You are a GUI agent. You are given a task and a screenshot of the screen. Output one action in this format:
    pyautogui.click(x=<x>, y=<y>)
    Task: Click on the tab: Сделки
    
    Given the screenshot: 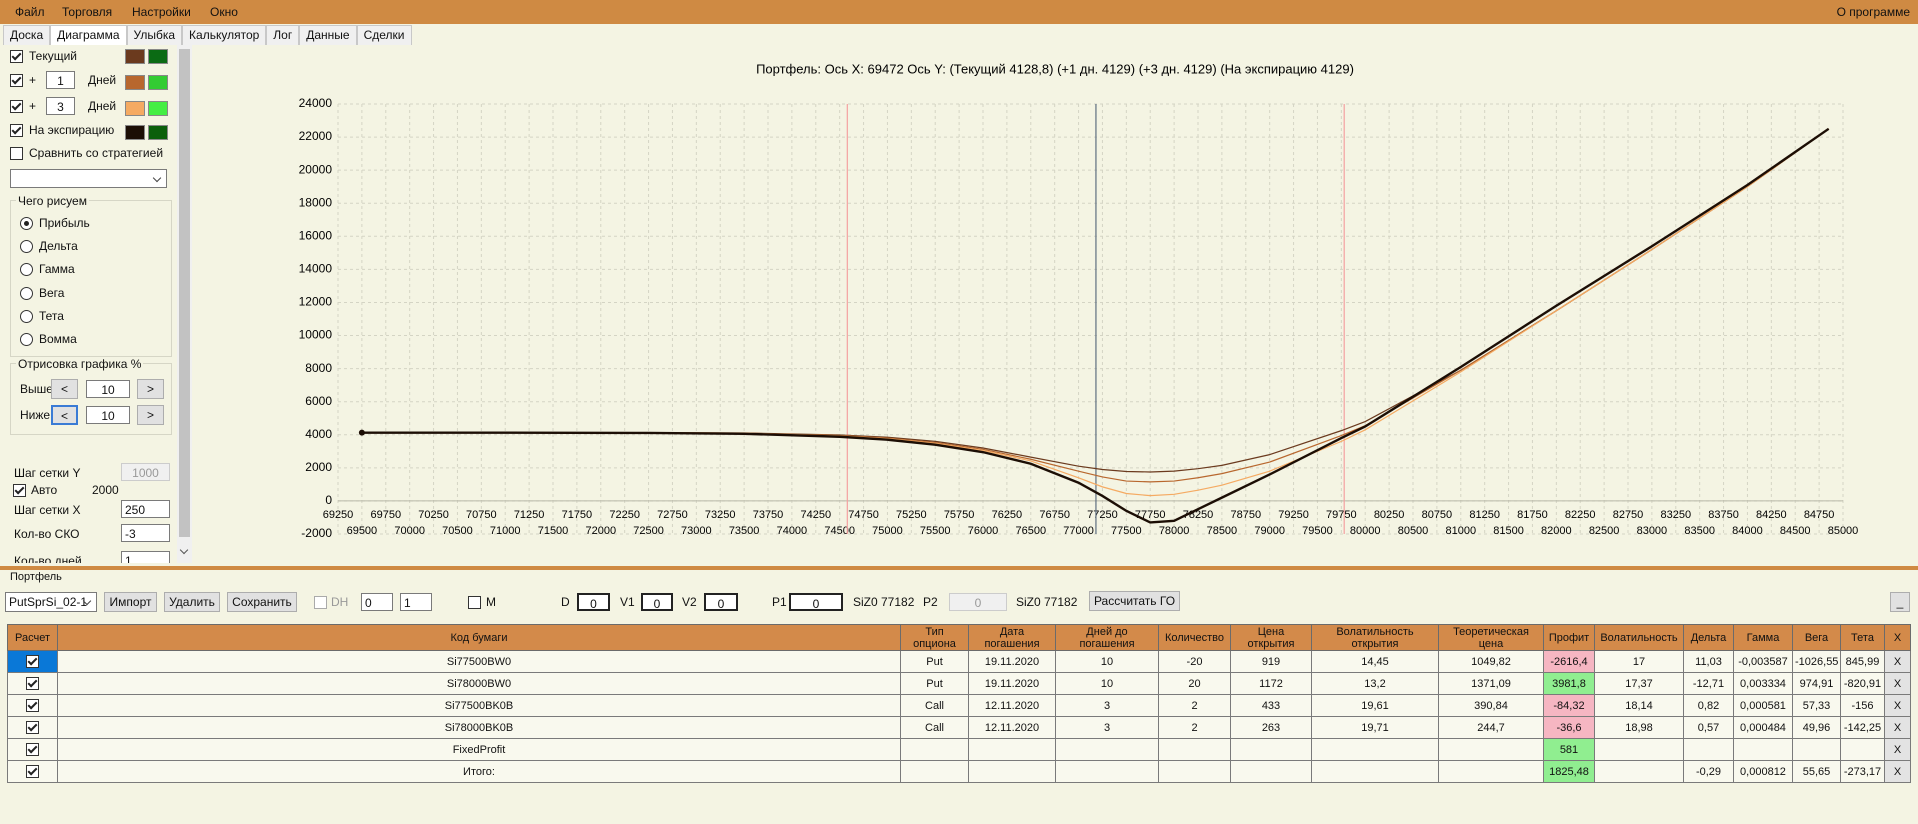 What is the action you would take?
    pyautogui.click(x=384, y=35)
    